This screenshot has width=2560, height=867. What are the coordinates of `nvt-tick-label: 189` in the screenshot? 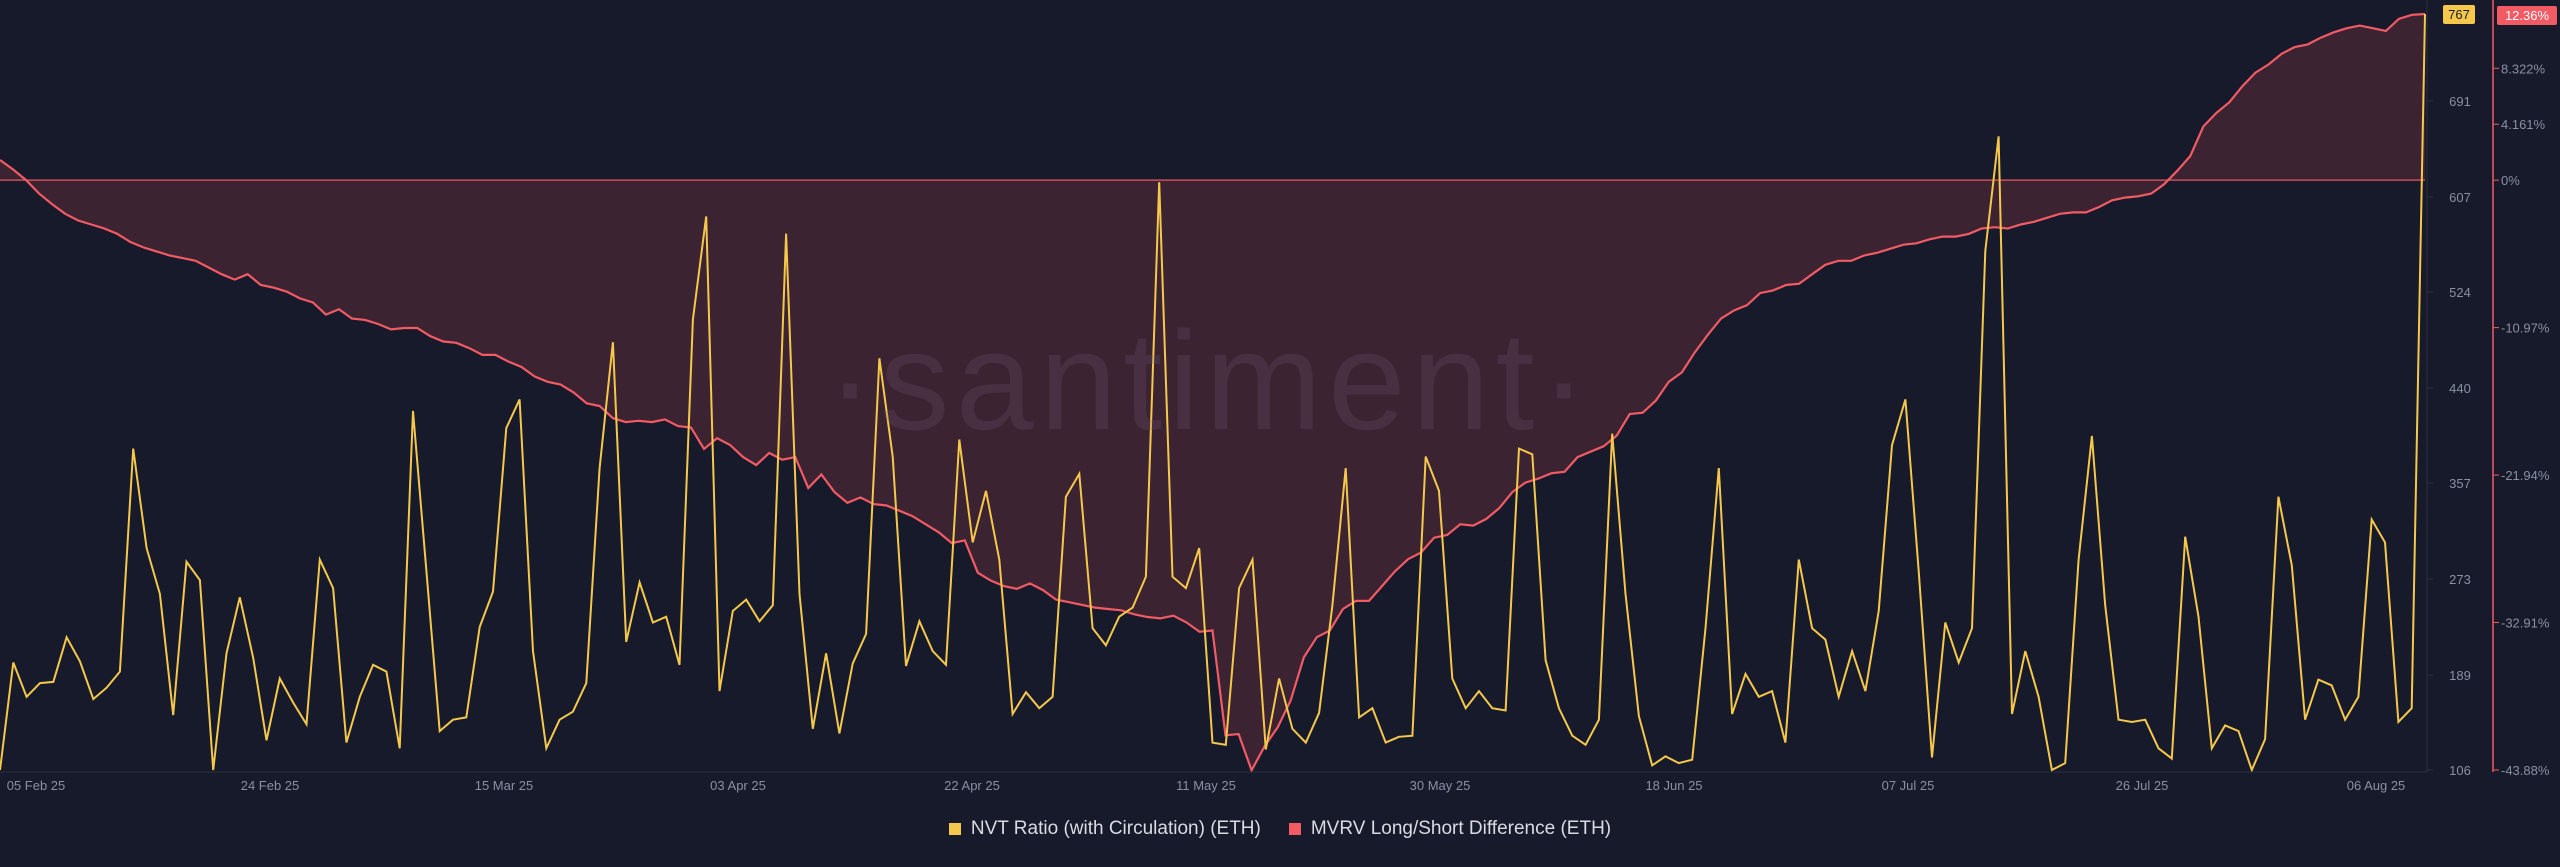 It's located at (2460, 675).